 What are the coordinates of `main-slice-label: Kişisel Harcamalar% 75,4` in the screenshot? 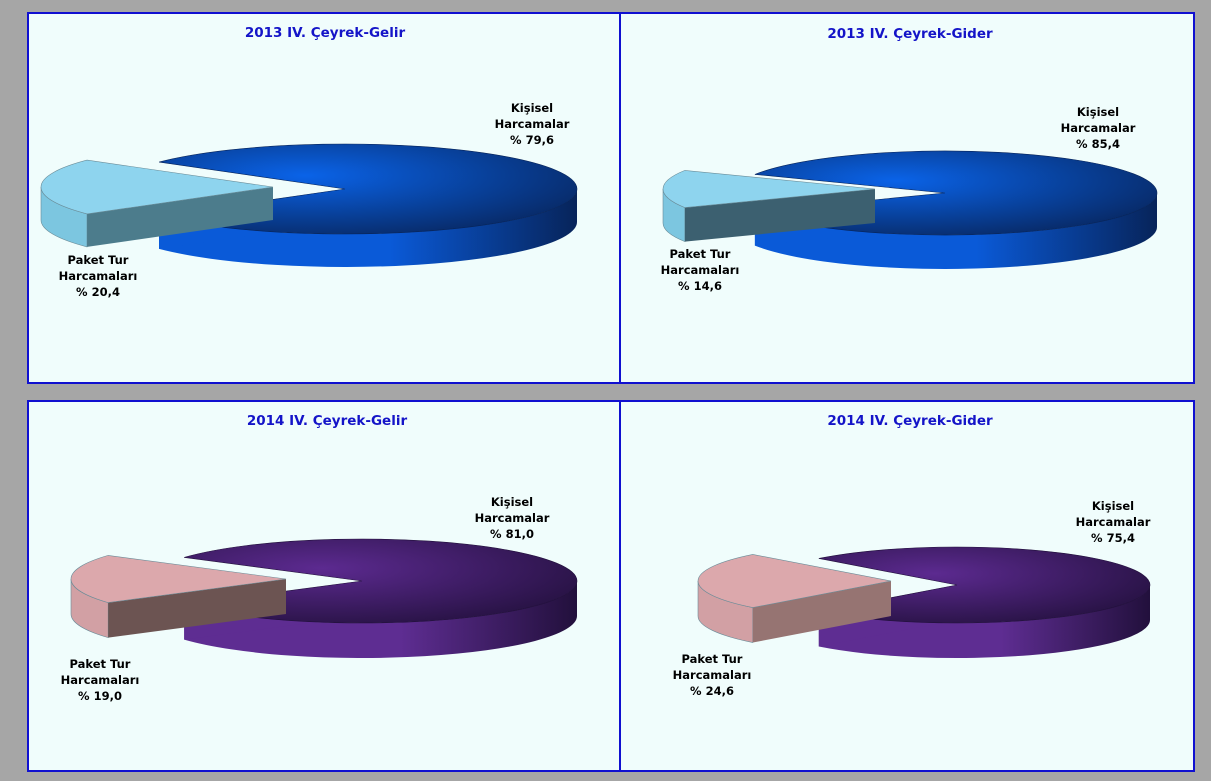 It's located at (1113, 522).